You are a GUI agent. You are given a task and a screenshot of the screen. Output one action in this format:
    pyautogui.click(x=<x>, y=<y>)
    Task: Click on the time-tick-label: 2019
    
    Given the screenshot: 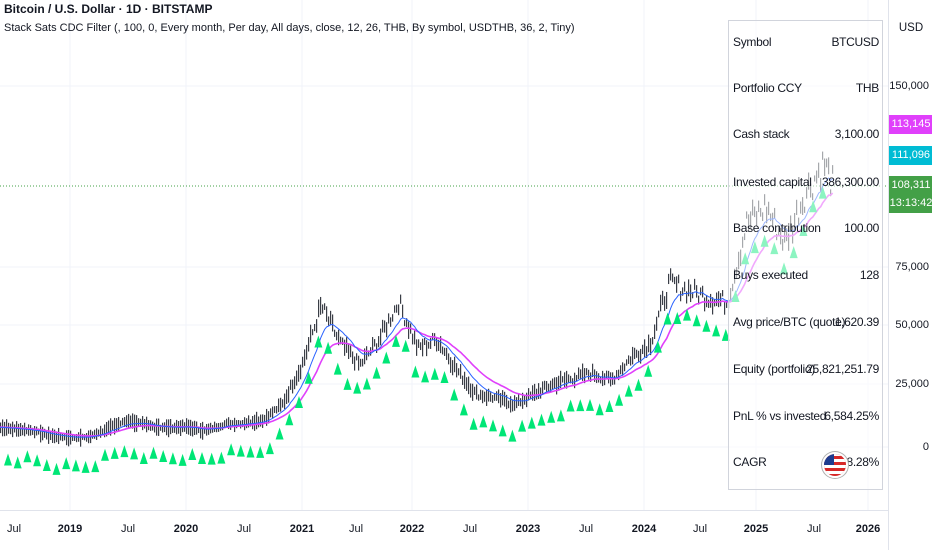 What is the action you would take?
    pyautogui.click(x=70, y=529)
    